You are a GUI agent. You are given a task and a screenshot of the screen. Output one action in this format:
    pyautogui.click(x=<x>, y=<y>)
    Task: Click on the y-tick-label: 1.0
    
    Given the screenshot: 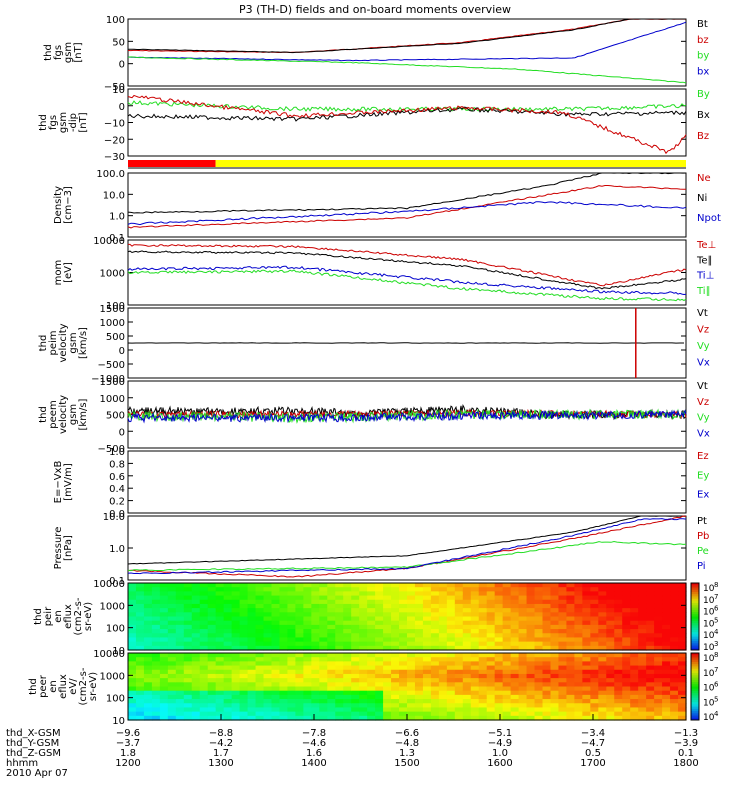 What is the action you would take?
    pyautogui.click(x=117, y=452)
    